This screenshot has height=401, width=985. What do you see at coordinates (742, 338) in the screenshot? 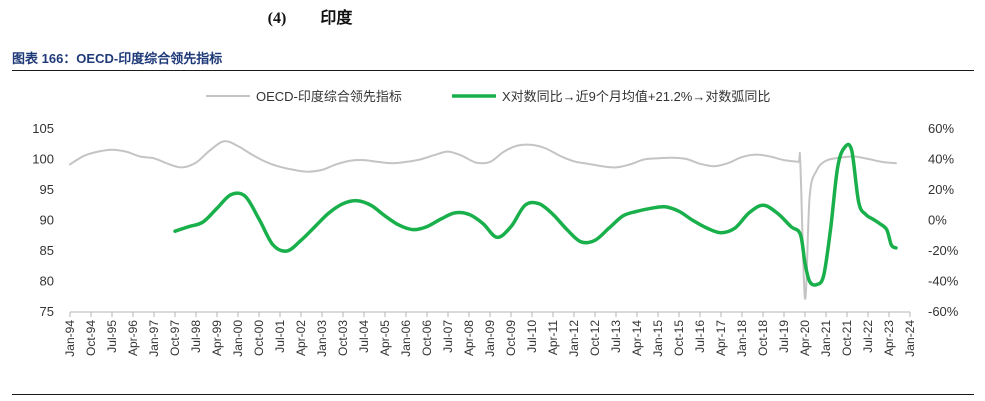
I see `x-tick-label: Jan-18` at bounding box center [742, 338].